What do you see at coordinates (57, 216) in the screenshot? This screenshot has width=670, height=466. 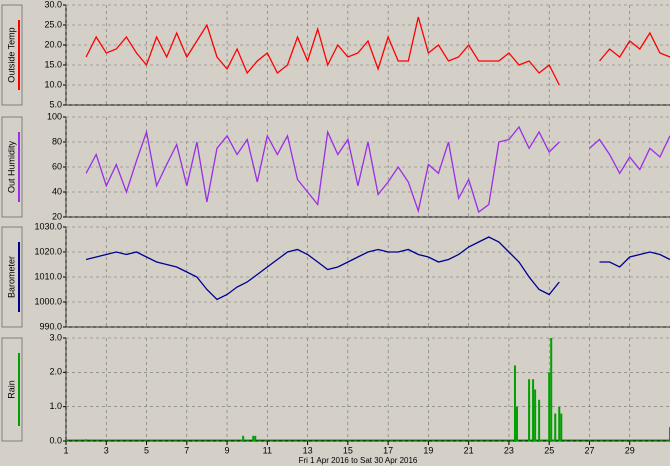 I see `y-tick-label: 20` at bounding box center [57, 216].